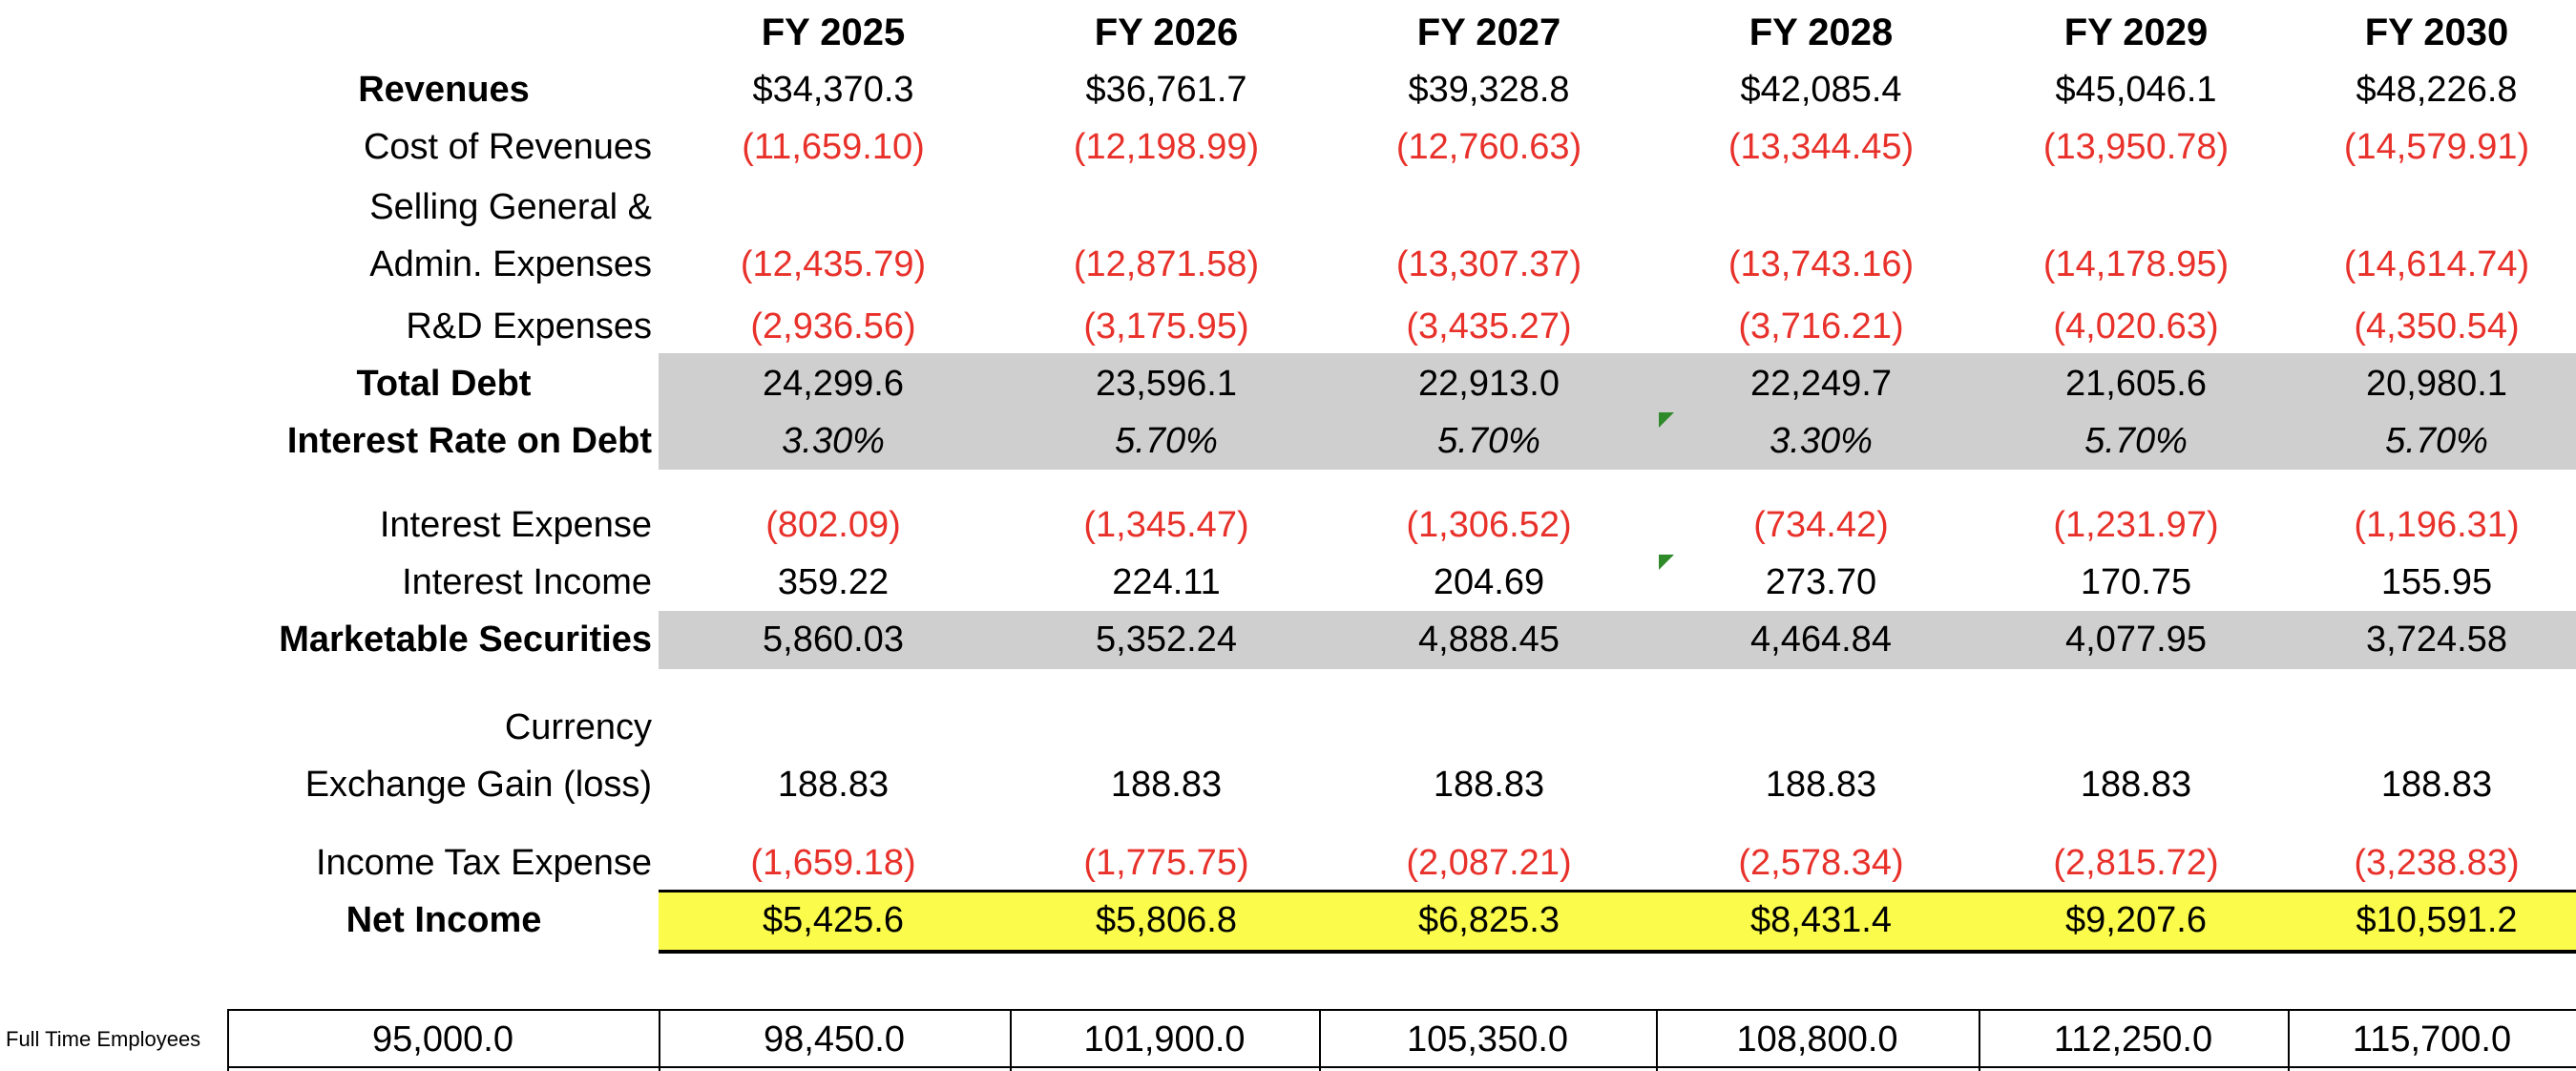 The height and width of the screenshot is (1071, 2576). What do you see at coordinates (833, 32) in the screenshot?
I see `column-header: FY 2025` at bounding box center [833, 32].